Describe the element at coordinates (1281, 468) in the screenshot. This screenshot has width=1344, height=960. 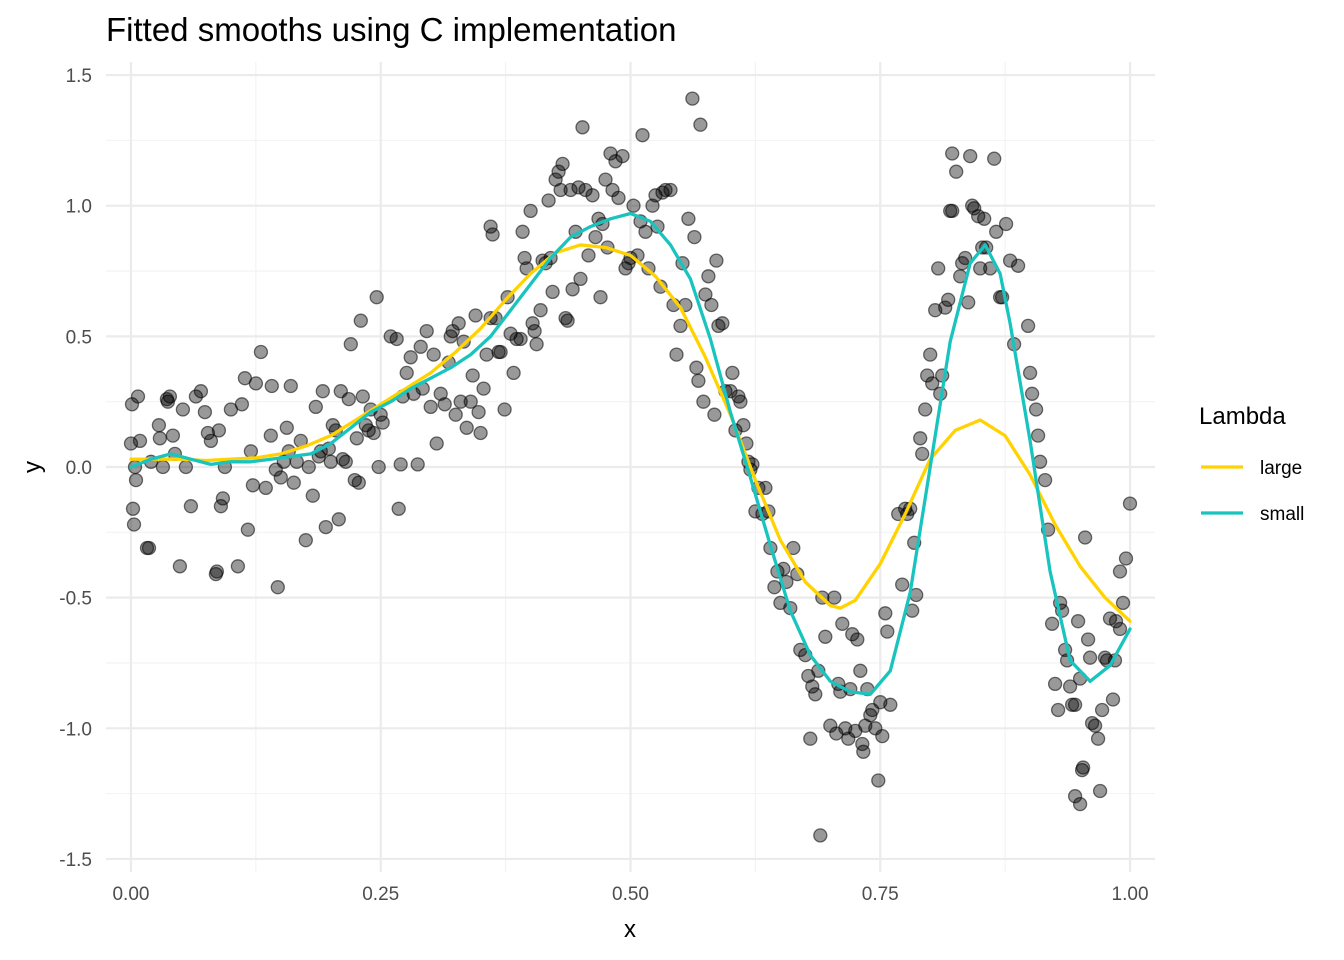
I see `legend-label-large: large` at that location.